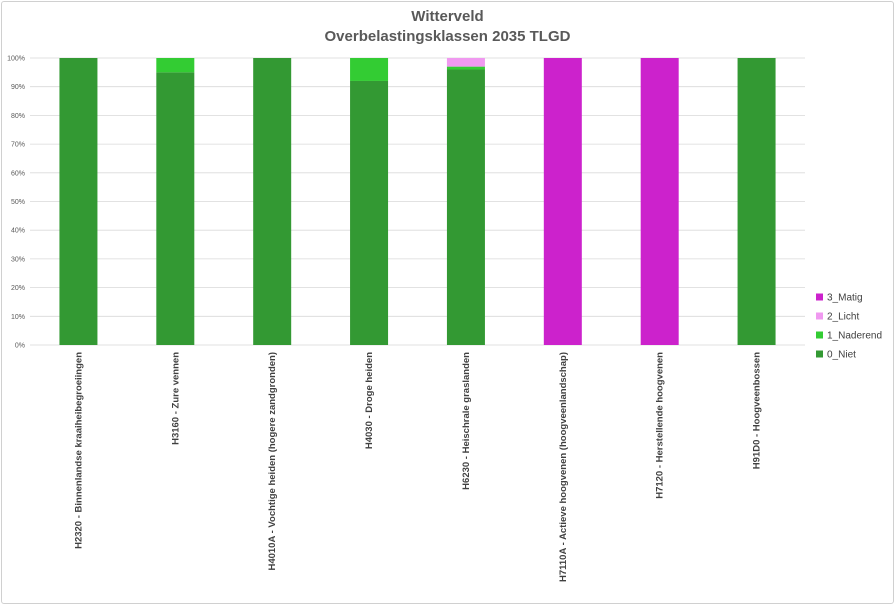  I want to click on y-axis-ticks: 0% 10% 20% 30% 40% 50% 60% 70% 80% 90% 100%, so click(16, 203).